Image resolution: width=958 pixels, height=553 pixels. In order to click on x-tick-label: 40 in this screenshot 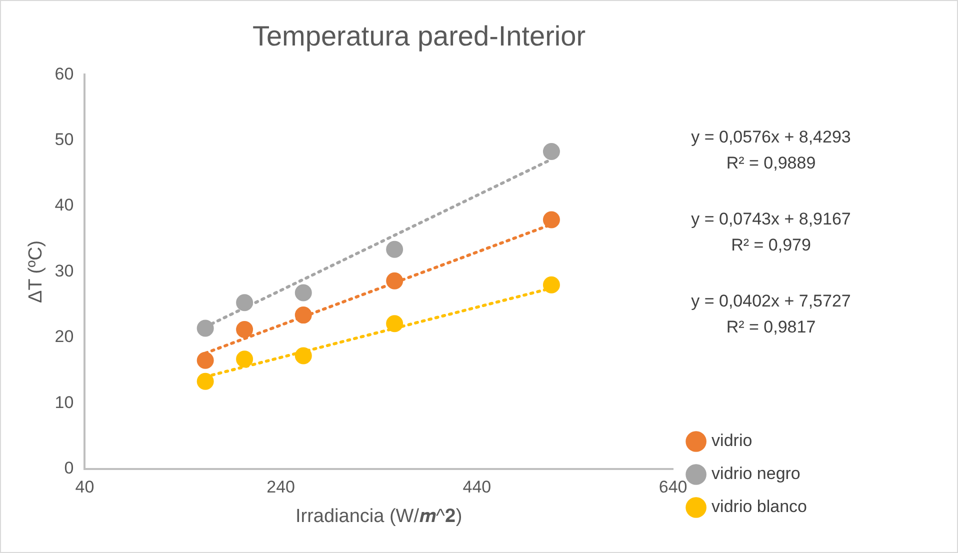, I will do `click(84, 487)`.